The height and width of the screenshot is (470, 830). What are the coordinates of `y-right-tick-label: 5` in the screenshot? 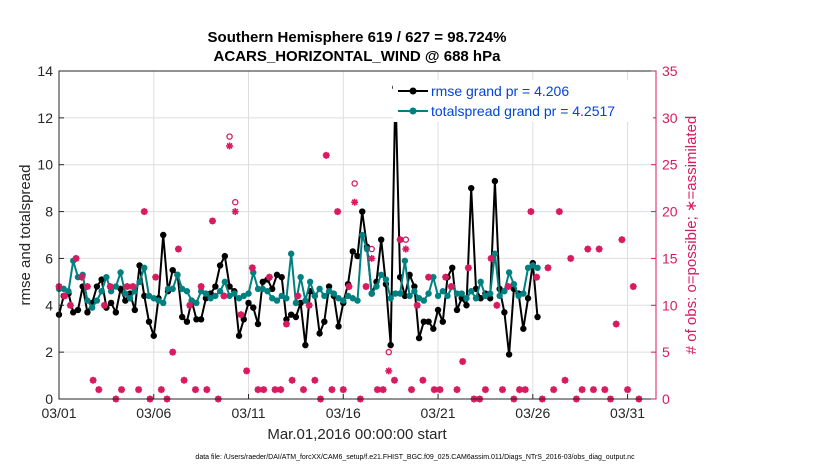 It's located at (666, 352).